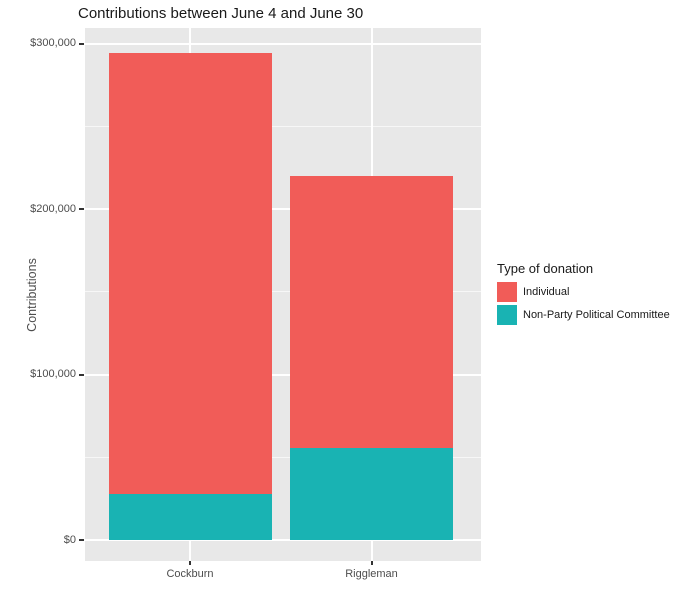  Describe the element at coordinates (190, 517) in the screenshot. I see `bar-segment-cockburn-non-party-political-committee` at that location.